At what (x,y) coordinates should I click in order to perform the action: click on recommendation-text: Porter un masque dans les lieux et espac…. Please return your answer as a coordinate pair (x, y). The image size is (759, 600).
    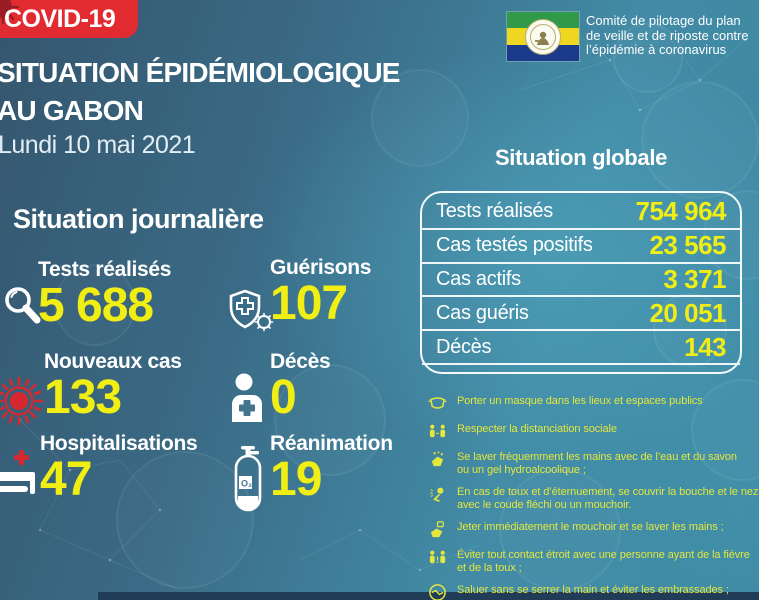
    Looking at the image, I should click on (580, 401).